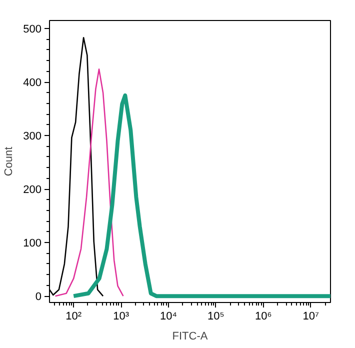  I want to click on x-tick-label: 10⁵, so click(216, 316).